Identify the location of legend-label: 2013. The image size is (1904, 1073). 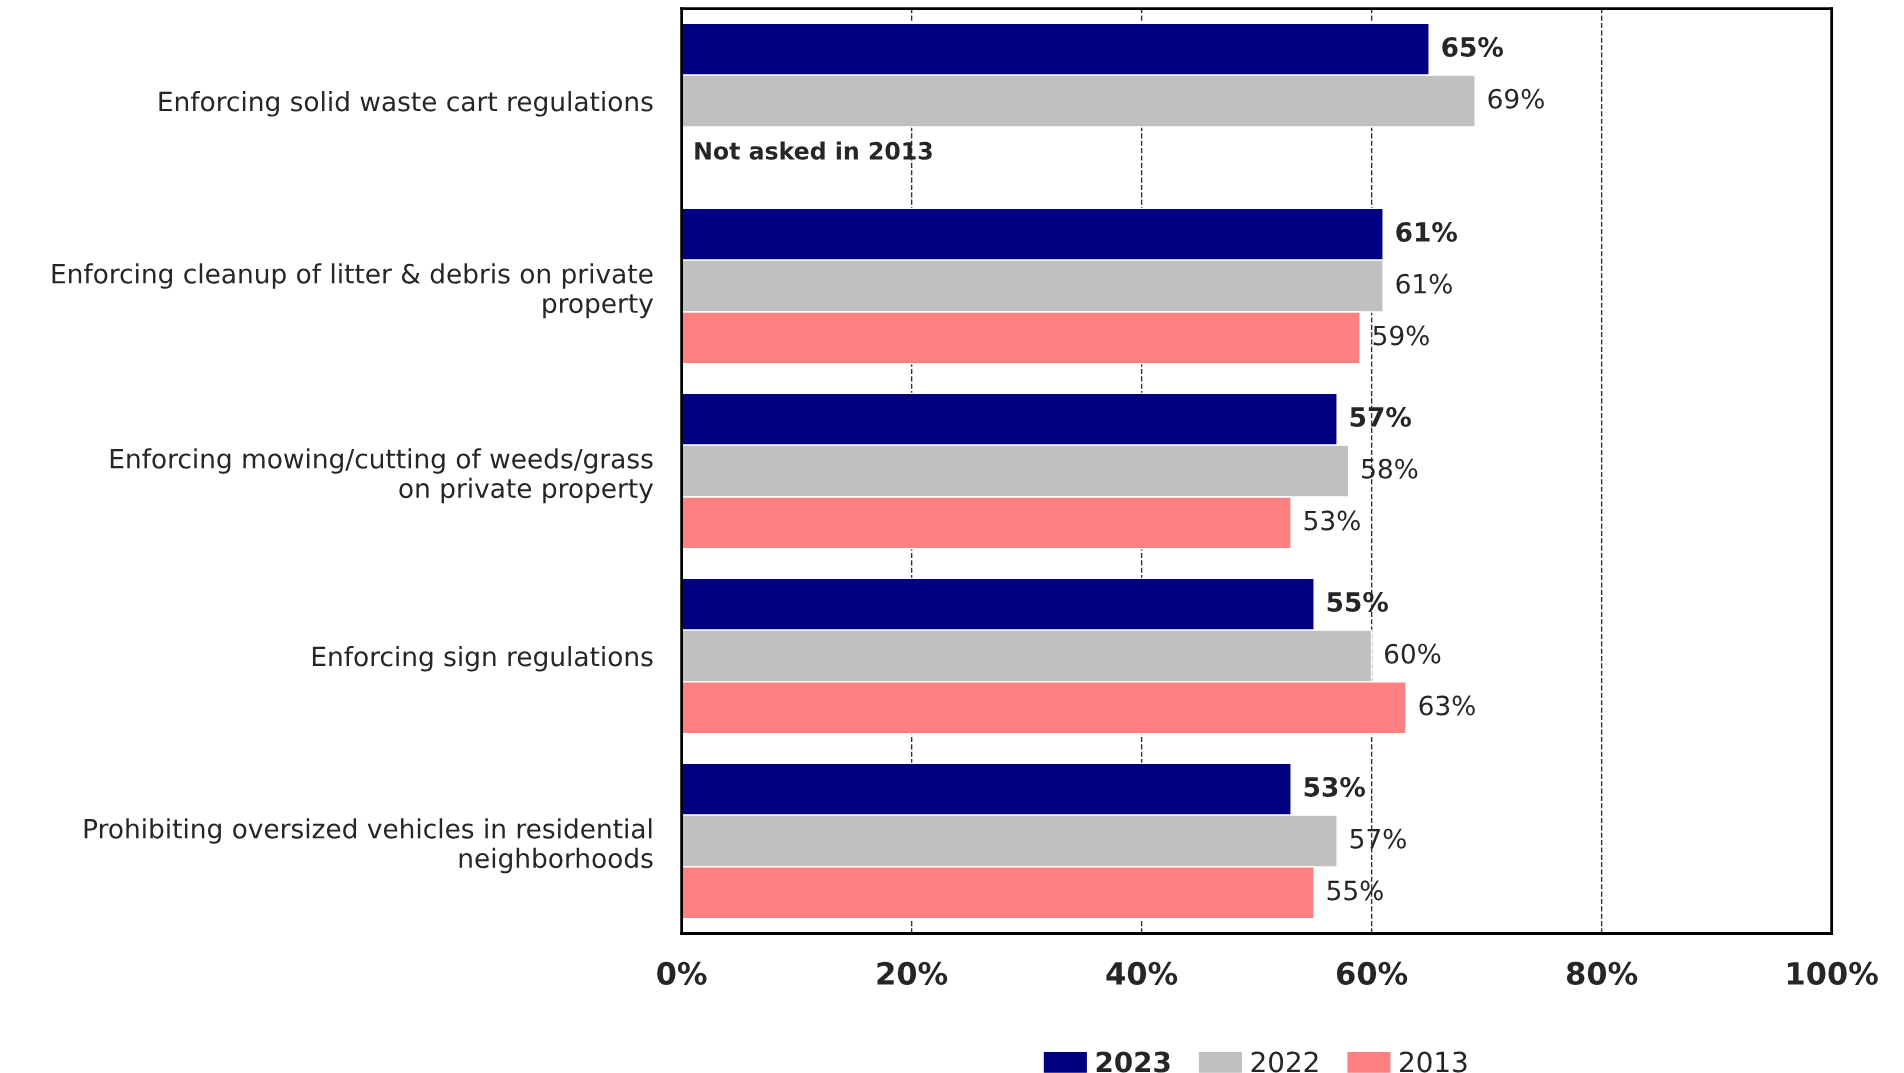
(1433, 1062).